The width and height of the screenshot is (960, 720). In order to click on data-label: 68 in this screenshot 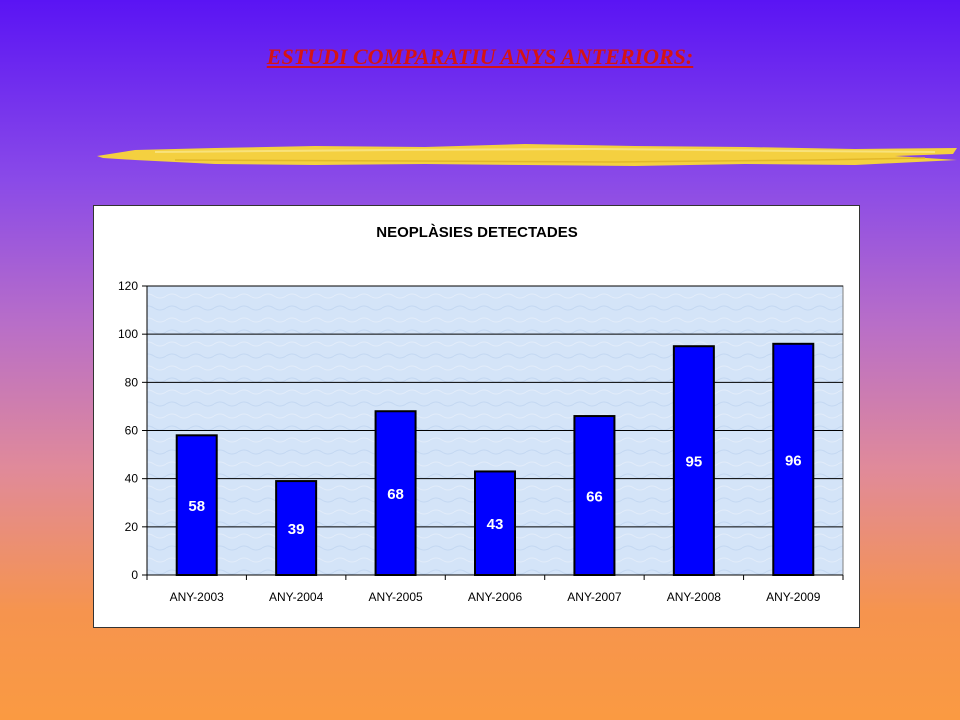, I will do `click(395, 494)`.